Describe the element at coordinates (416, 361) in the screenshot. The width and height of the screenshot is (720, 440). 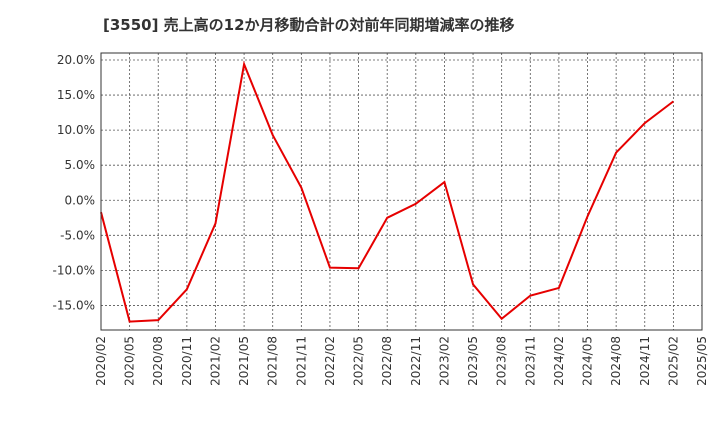
I see `x-tick-label: 2022/11` at that location.